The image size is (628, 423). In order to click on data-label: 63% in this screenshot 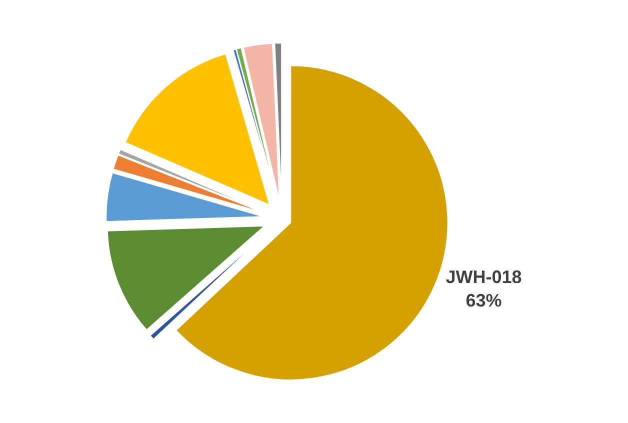, I will do `click(484, 300)`.